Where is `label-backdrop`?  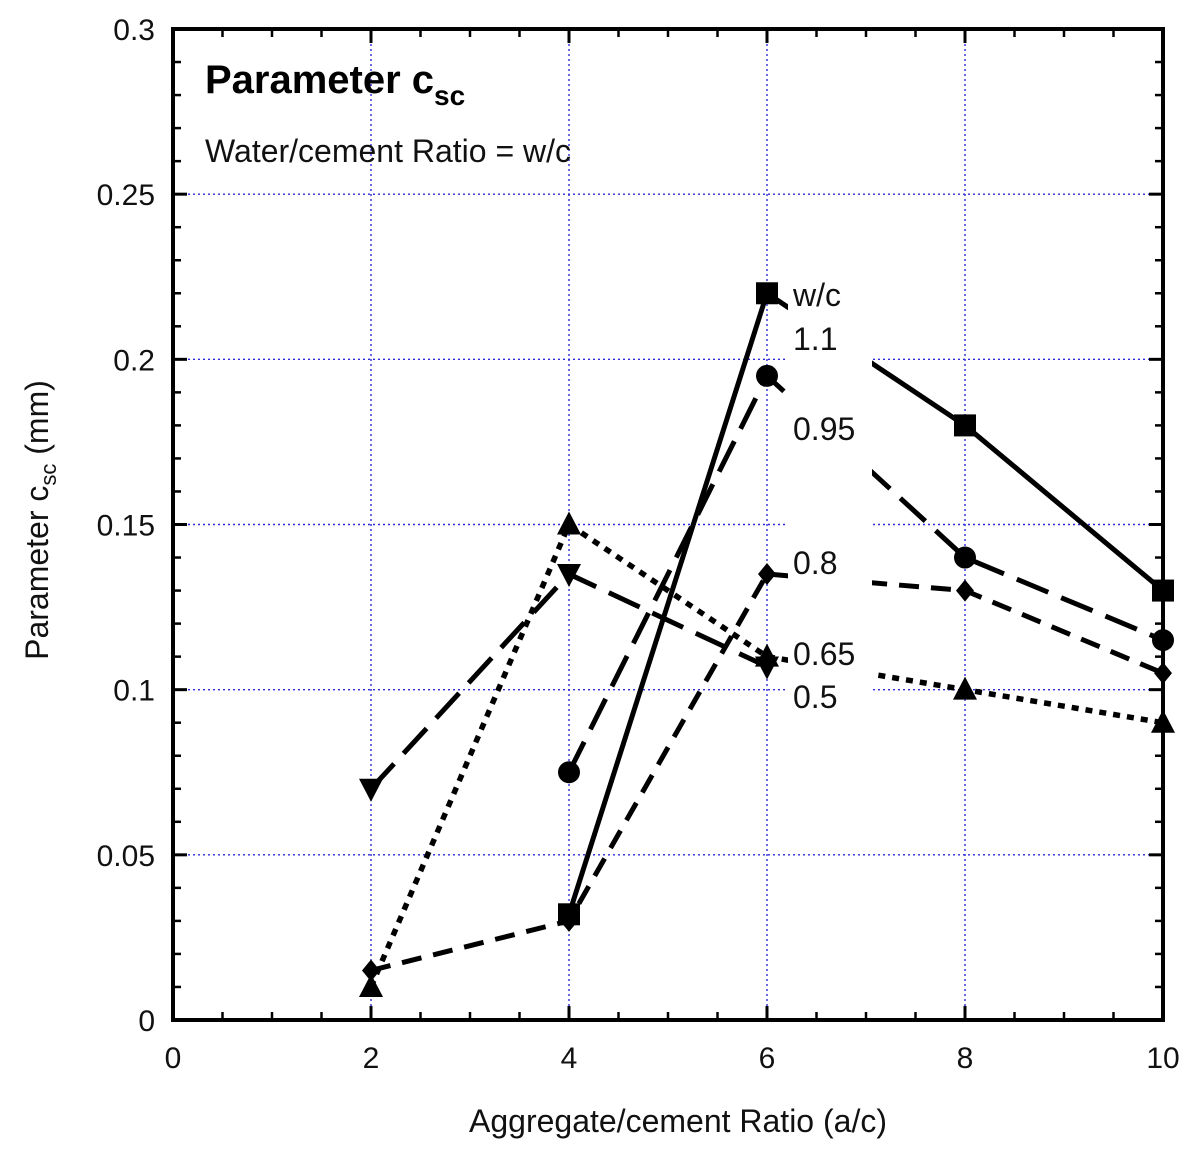 label-backdrop is located at coordinates (830, 495).